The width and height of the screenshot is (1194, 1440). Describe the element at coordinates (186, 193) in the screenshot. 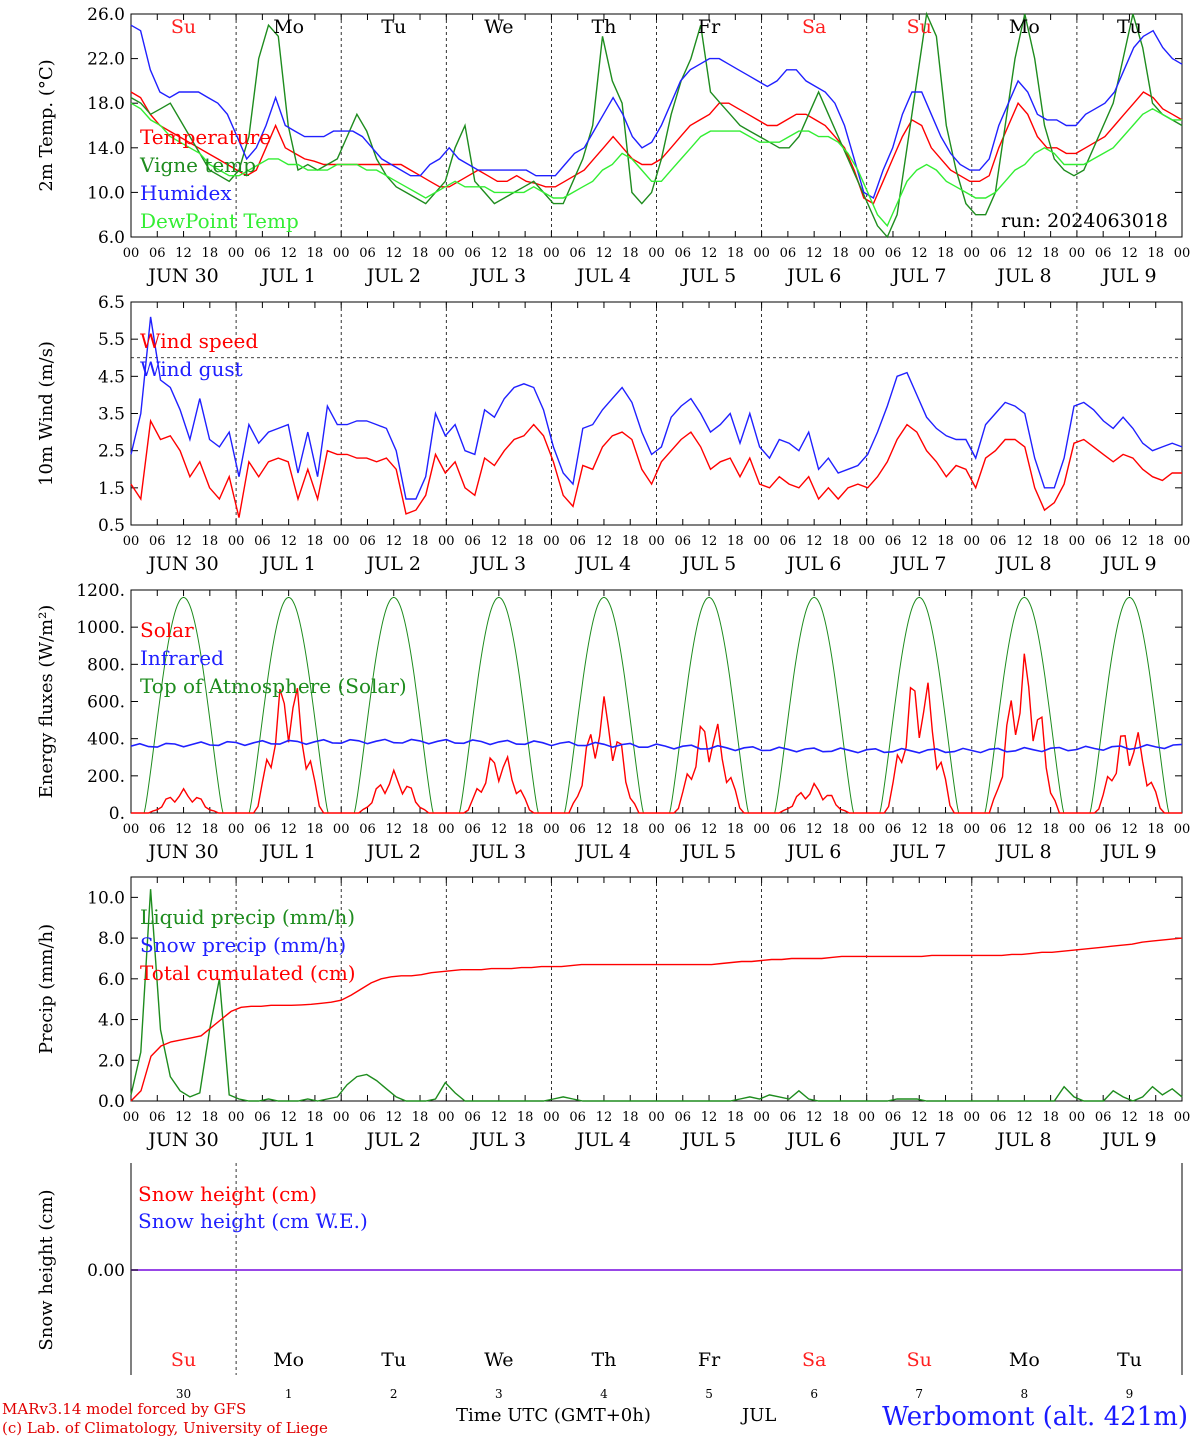

I see `legend-humidex: Humidex` at that location.